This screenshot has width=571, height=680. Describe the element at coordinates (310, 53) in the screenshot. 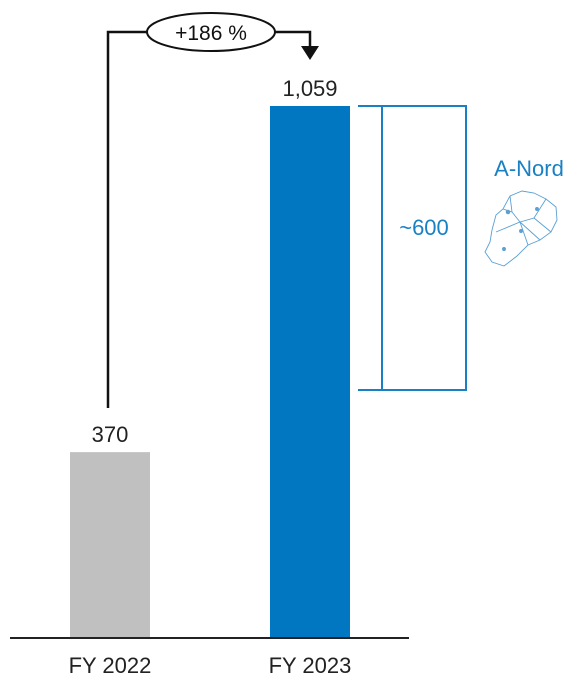

I see `arrow-down-icon` at that location.